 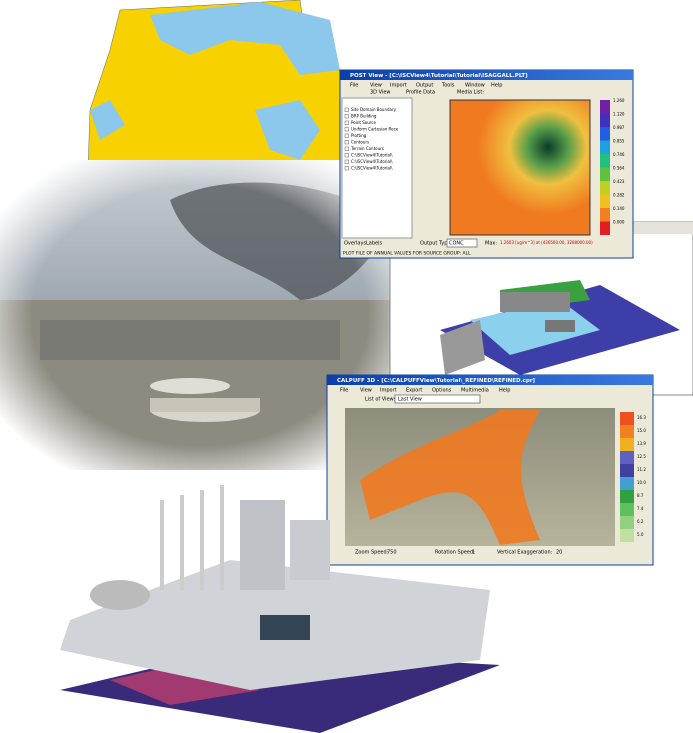 I want to click on layer-name: Terrain Contours, so click(x=367, y=148).